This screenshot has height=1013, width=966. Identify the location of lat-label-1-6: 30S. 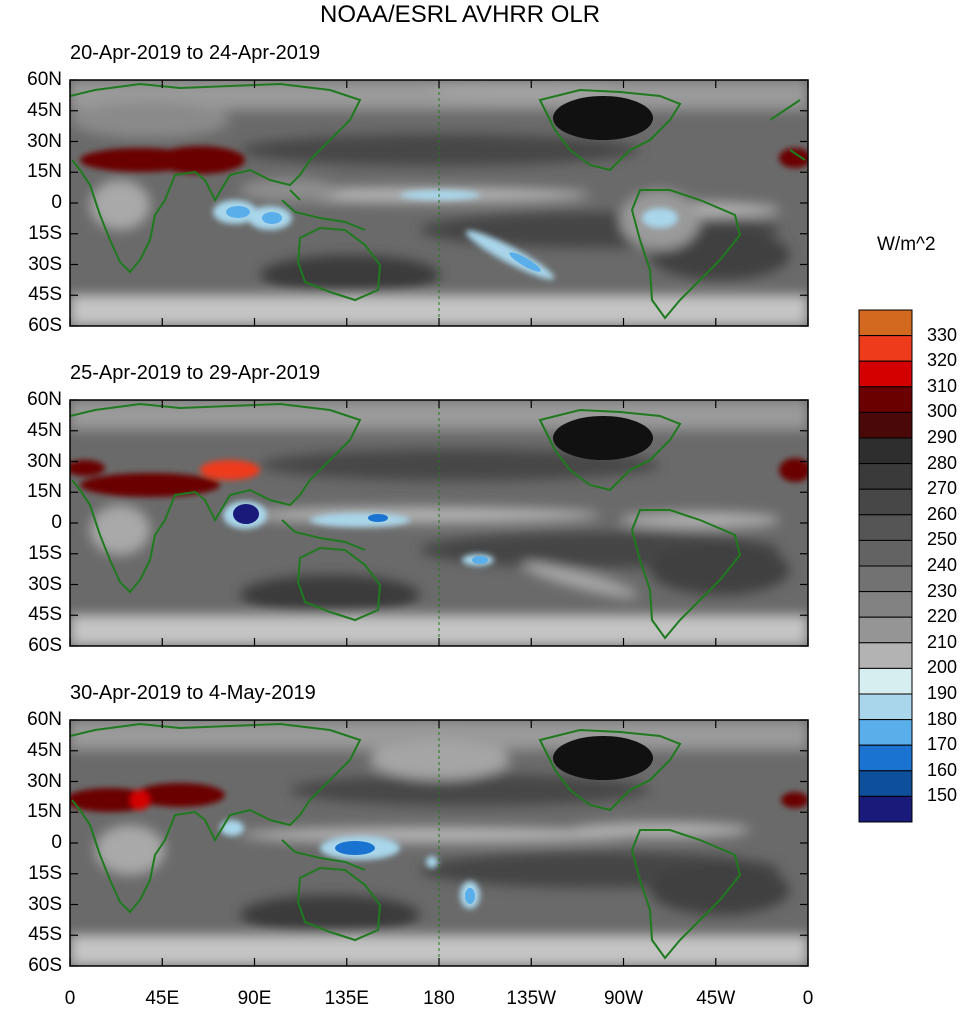
(45, 264).